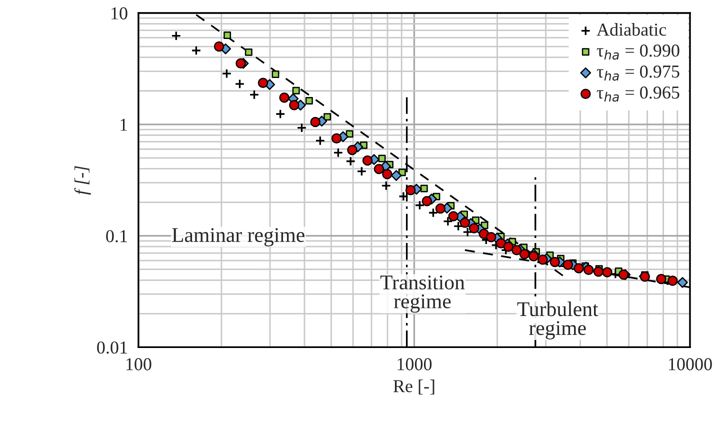  Describe the element at coordinates (123, 124) in the screenshot. I see `y-tick-label: 1` at that location.